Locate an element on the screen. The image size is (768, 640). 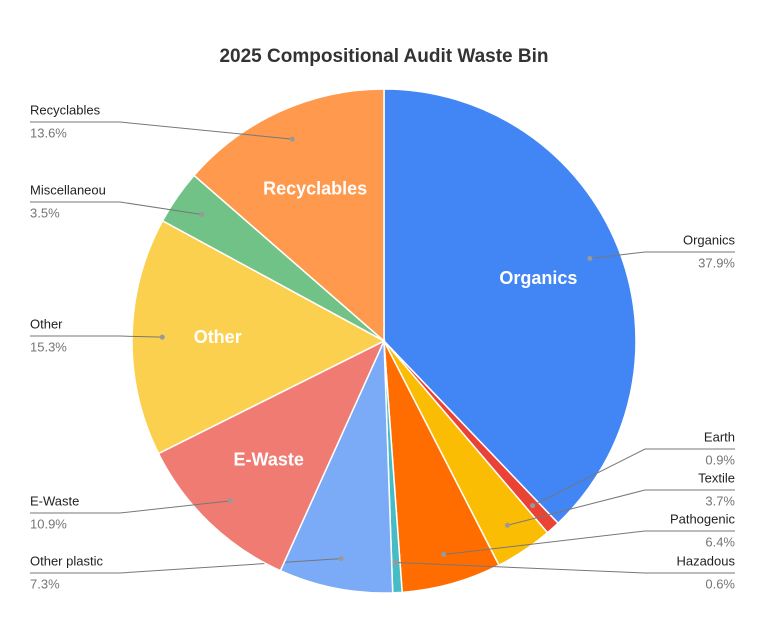
value-label: 3.7% is located at coordinates (720, 500).